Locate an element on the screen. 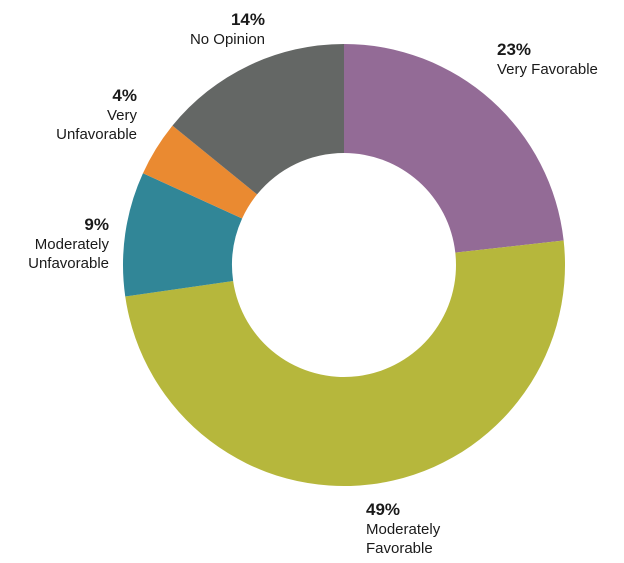 The height and width of the screenshot is (563, 624). label-text-very-unfavorable-1: Very is located at coordinates (122, 115).